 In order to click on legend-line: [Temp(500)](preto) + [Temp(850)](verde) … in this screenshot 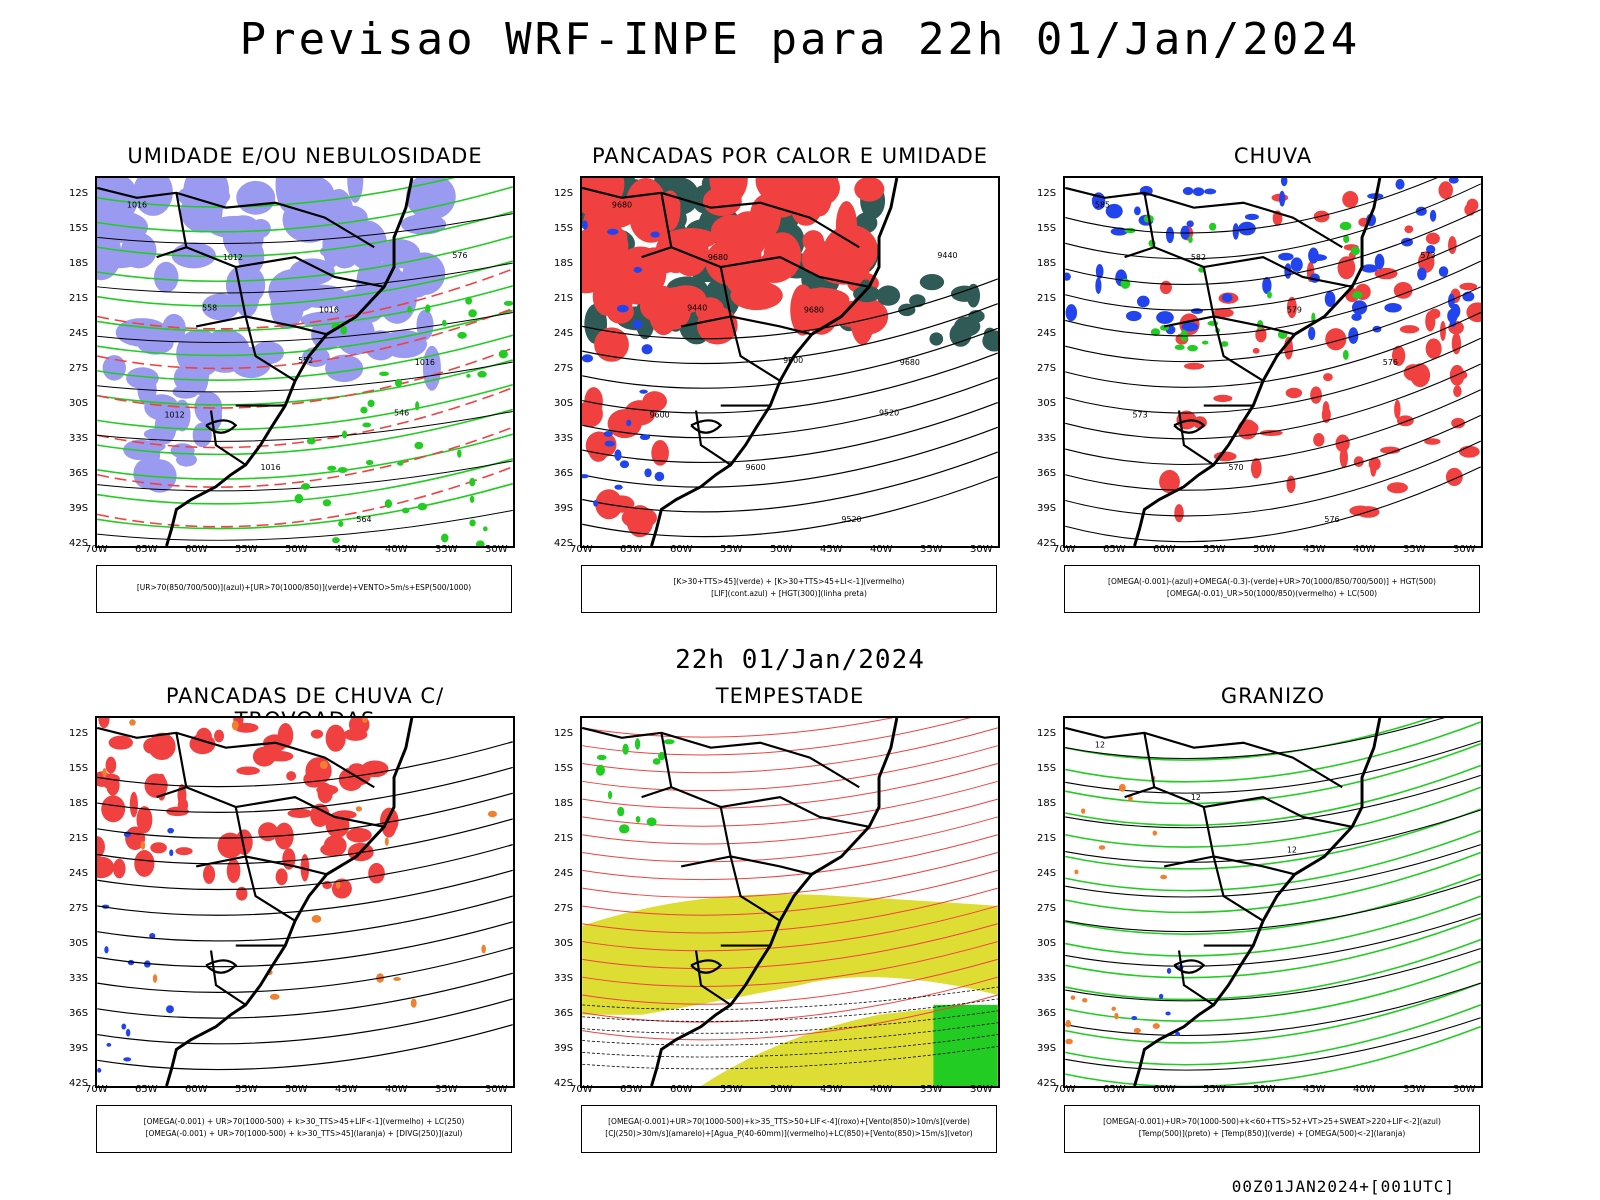, I will do `click(1272, 1133)`.